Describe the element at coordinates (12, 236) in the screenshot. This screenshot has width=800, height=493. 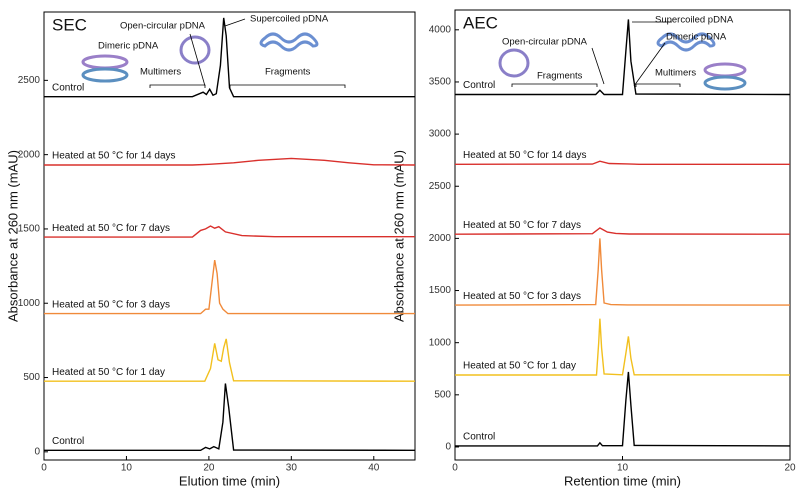
I see `y-axis-label: Absorbance at 260 nm (mAU)` at that location.